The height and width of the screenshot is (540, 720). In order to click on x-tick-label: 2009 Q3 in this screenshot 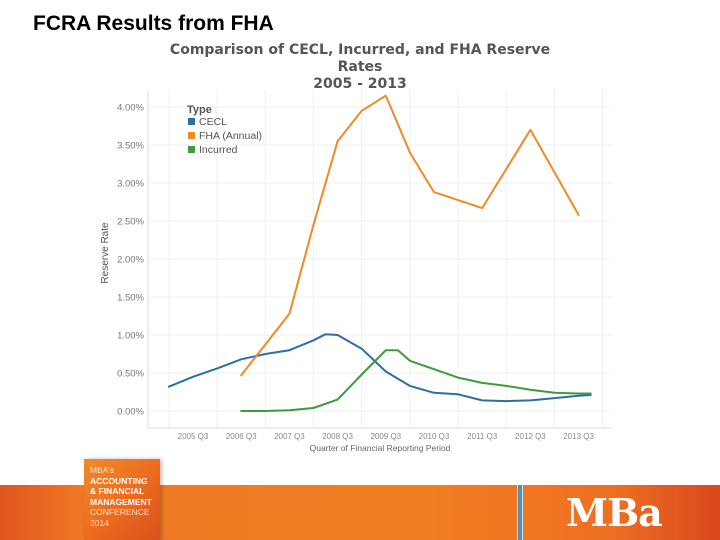, I will do `click(385, 436)`.